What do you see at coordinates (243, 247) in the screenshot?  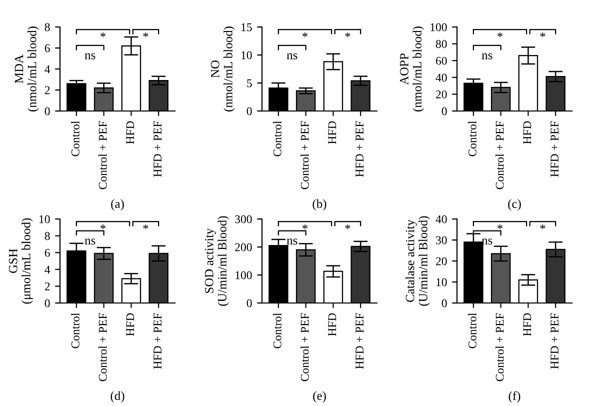 I see `y-tick-label: 200` at bounding box center [243, 247].